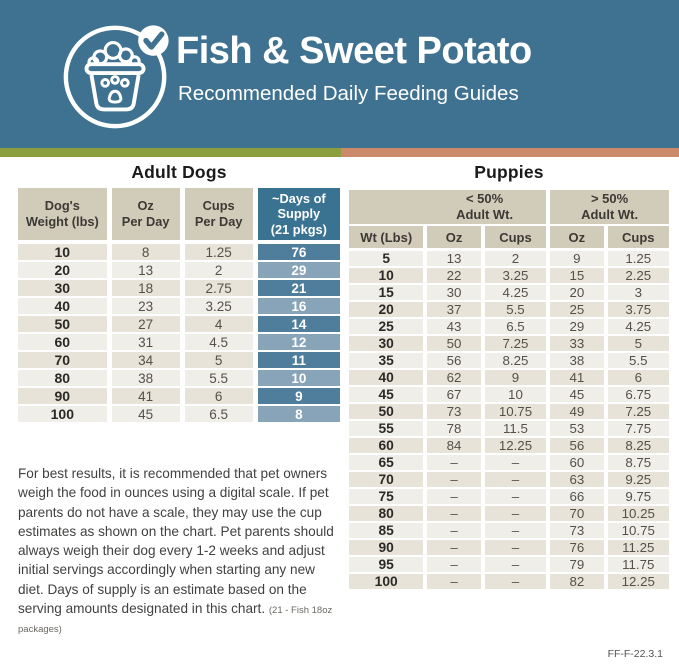  I want to click on page-subtitle: Recommended Daily Feeding Guides, so click(348, 93).